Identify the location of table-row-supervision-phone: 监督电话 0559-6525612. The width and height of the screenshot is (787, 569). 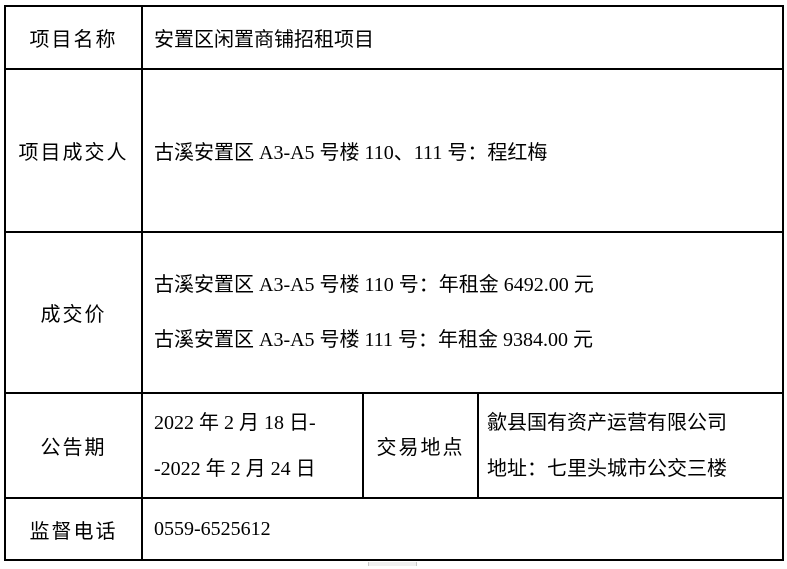
(394, 529).